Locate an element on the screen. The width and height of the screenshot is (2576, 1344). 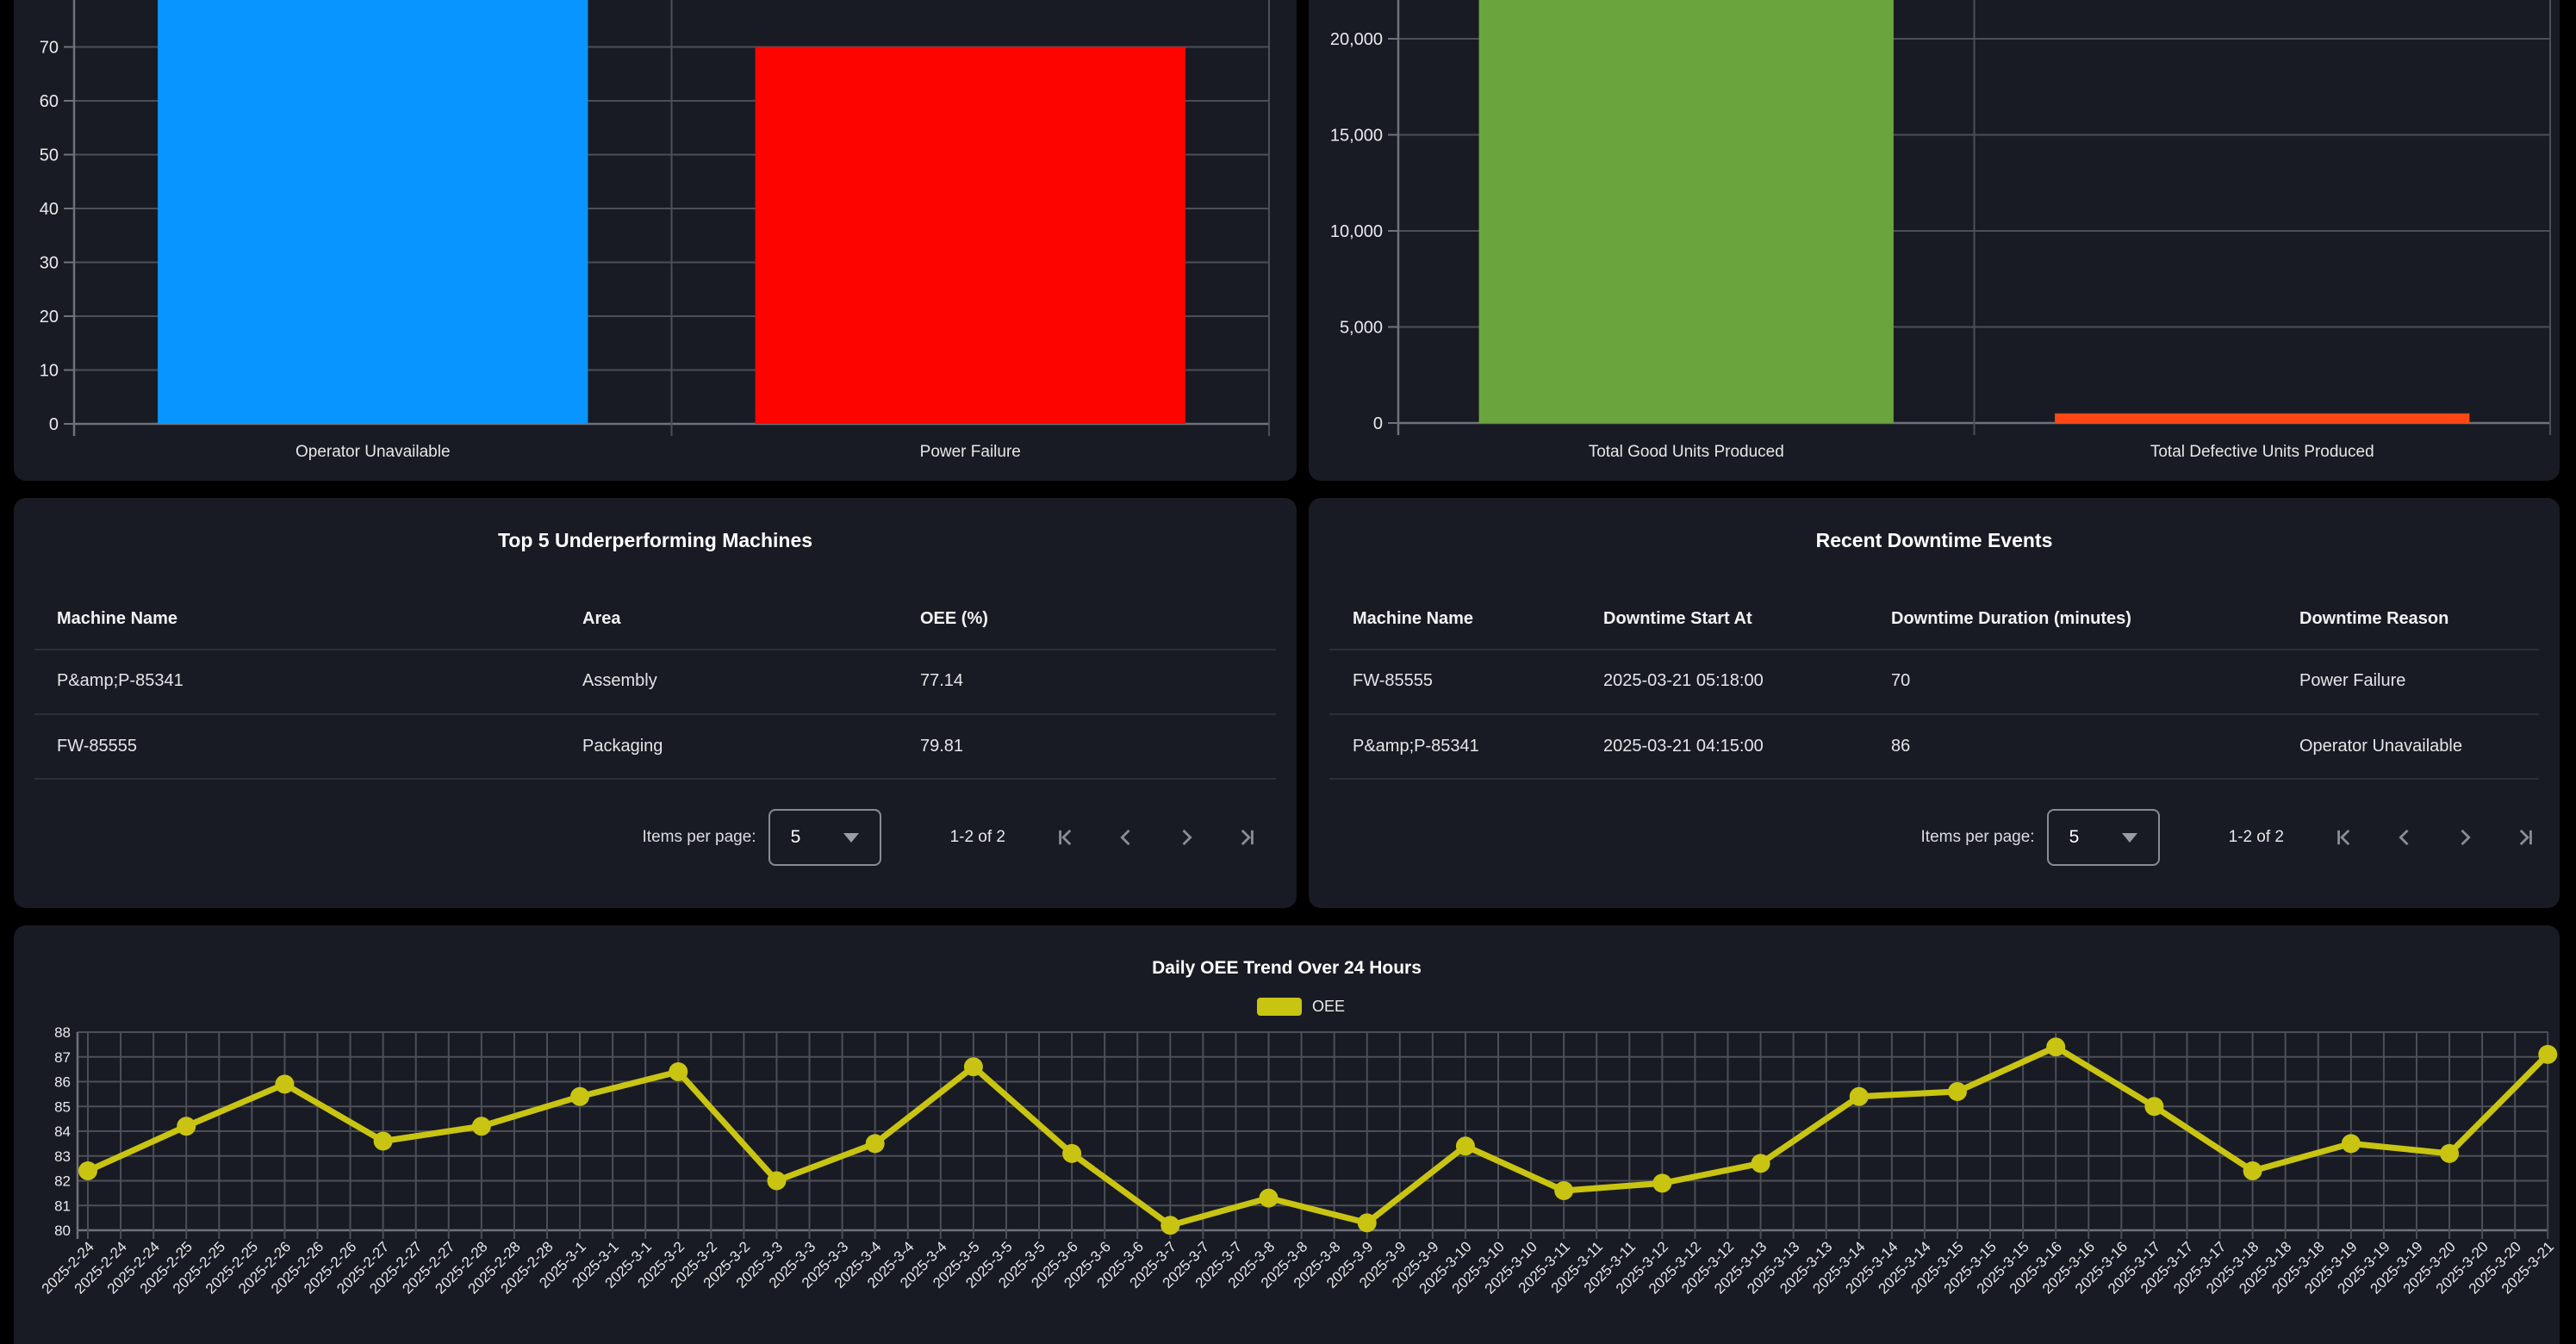
y-tick-label: 60 is located at coordinates (50, 102).